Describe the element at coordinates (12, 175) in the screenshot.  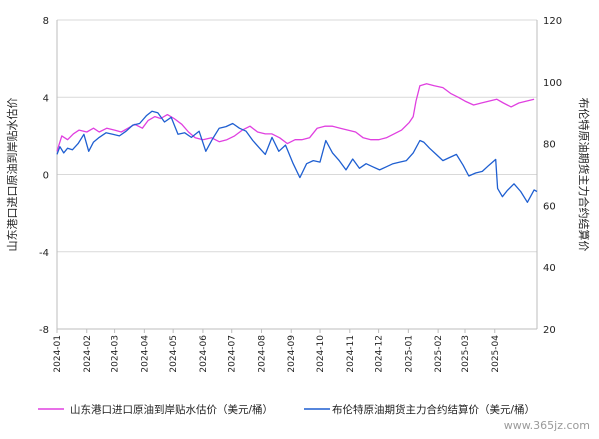
I see `y-left-axis-title: 山东港口进口原油到岸贴水估价` at that location.